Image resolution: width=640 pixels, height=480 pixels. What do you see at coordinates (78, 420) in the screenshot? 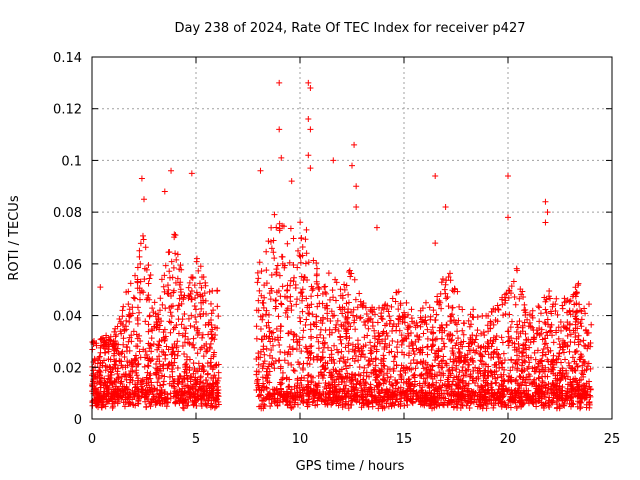
I see `y-tick-label: 0` at bounding box center [78, 420].